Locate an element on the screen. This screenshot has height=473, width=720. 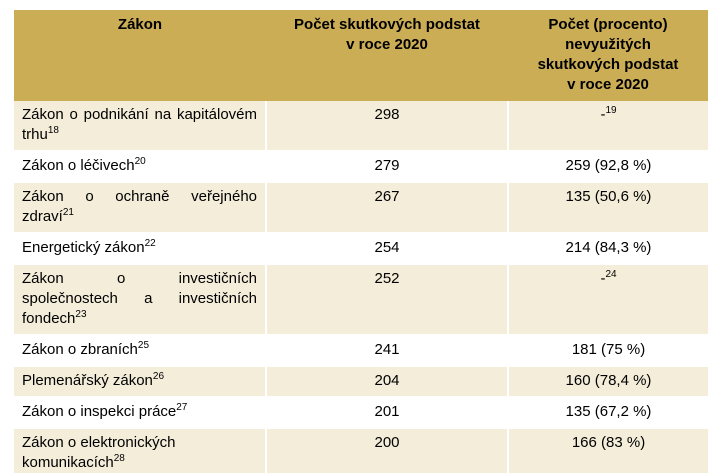
unused-count-cell: -24 is located at coordinates (608, 299).